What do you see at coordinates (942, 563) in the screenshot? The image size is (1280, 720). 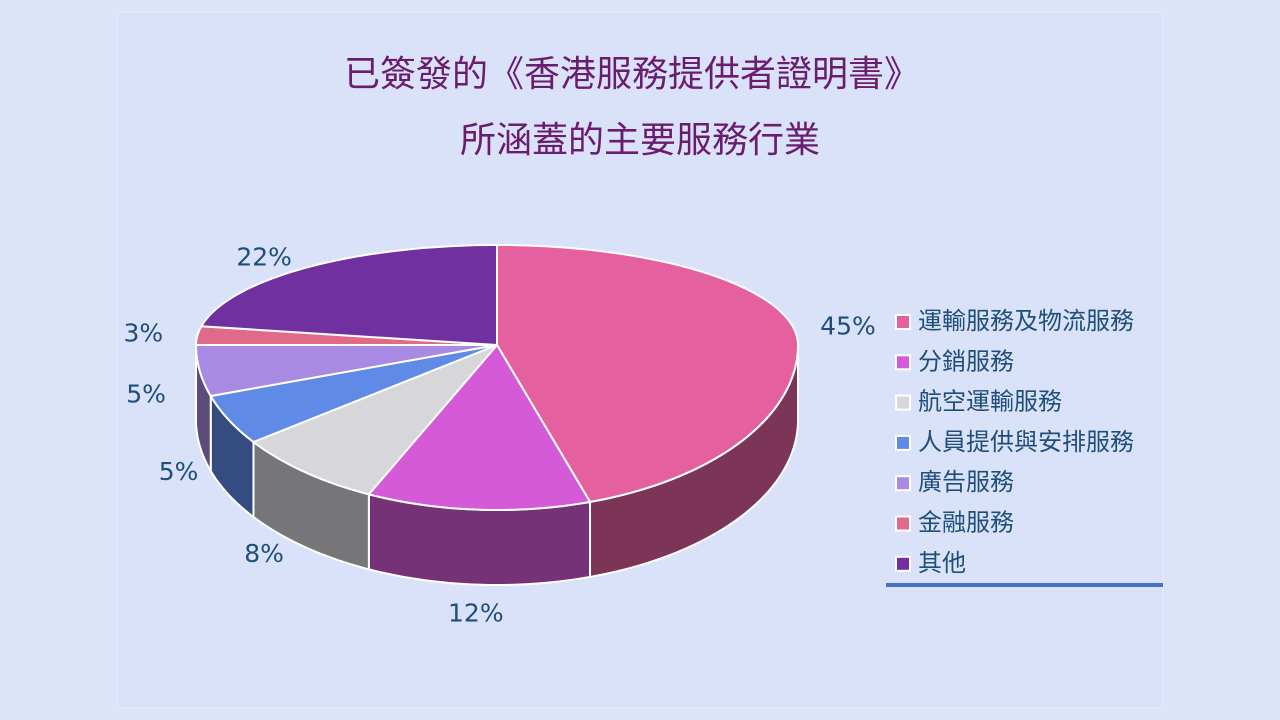 I see `legend-label: 其他` at bounding box center [942, 563].